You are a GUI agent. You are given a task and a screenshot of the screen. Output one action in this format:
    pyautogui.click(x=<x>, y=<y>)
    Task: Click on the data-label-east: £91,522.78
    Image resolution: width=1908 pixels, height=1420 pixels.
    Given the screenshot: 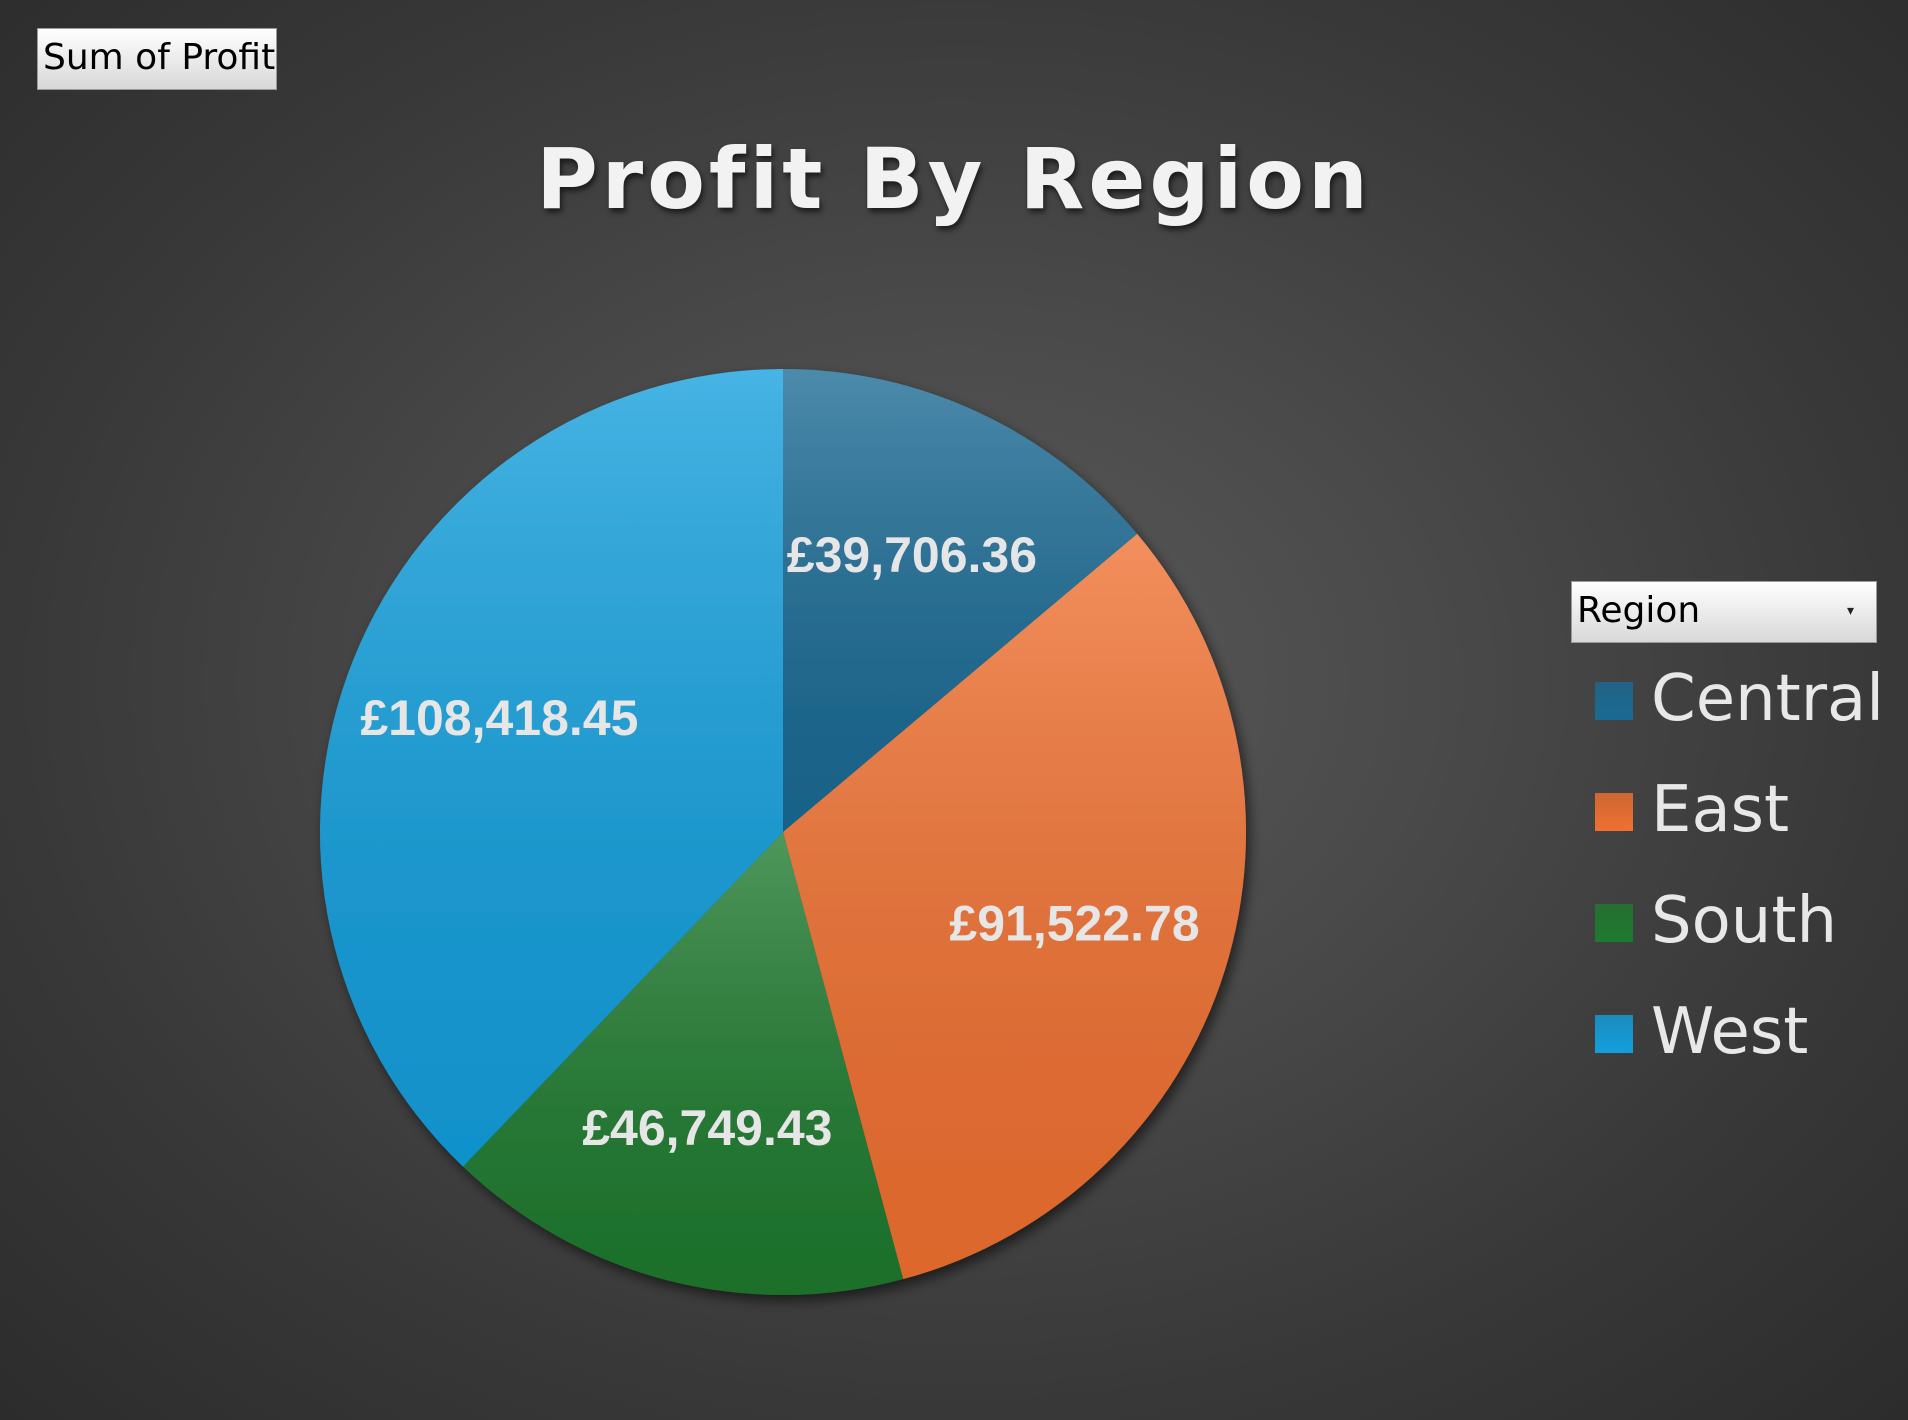 What is the action you would take?
    pyautogui.click(x=1074, y=924)
    